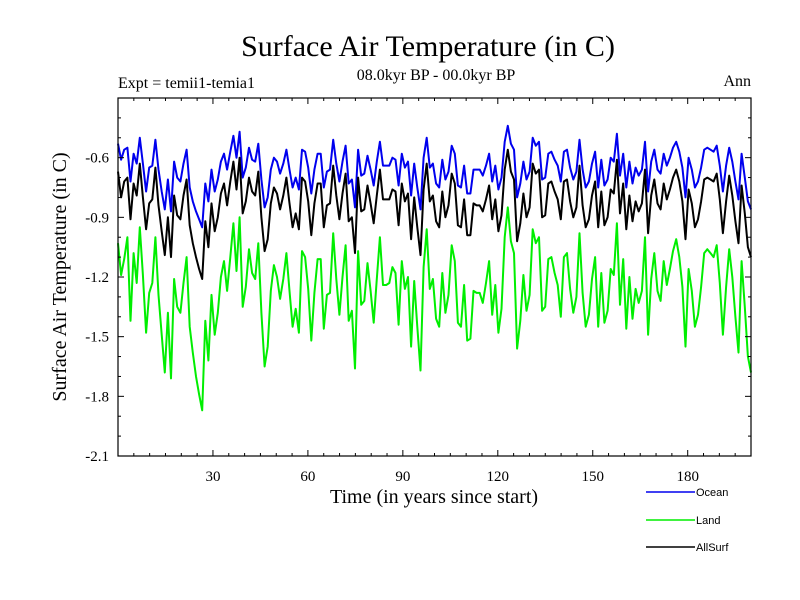  I want to click on legend-label-land: Land, so click(708, 521).